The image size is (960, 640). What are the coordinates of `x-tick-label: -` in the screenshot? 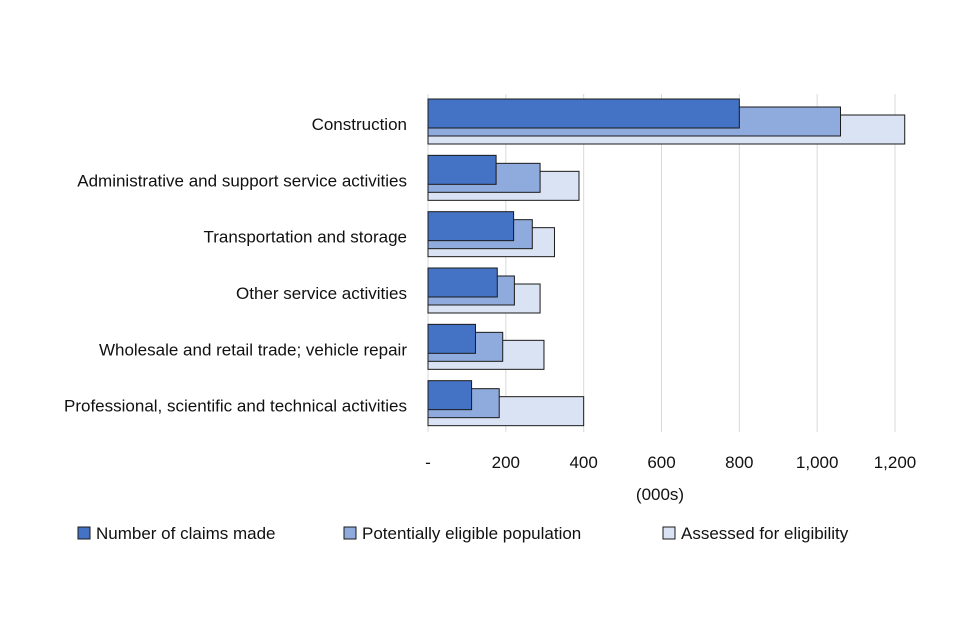 It's located at (428, 462).